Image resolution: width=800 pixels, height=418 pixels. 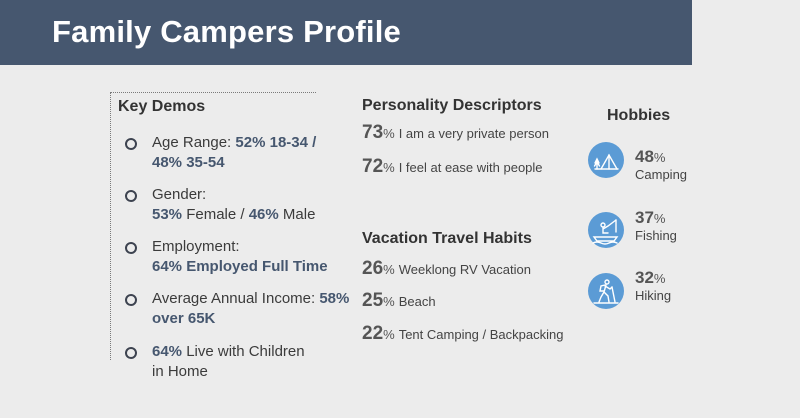 I want to click on personality-title: Personality Descriptors, so click(x=452, y=105).